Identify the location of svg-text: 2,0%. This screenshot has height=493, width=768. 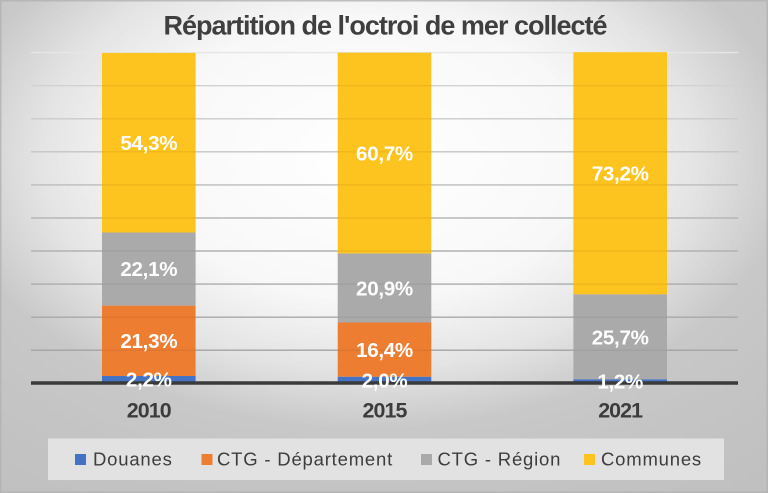
(385, 380).